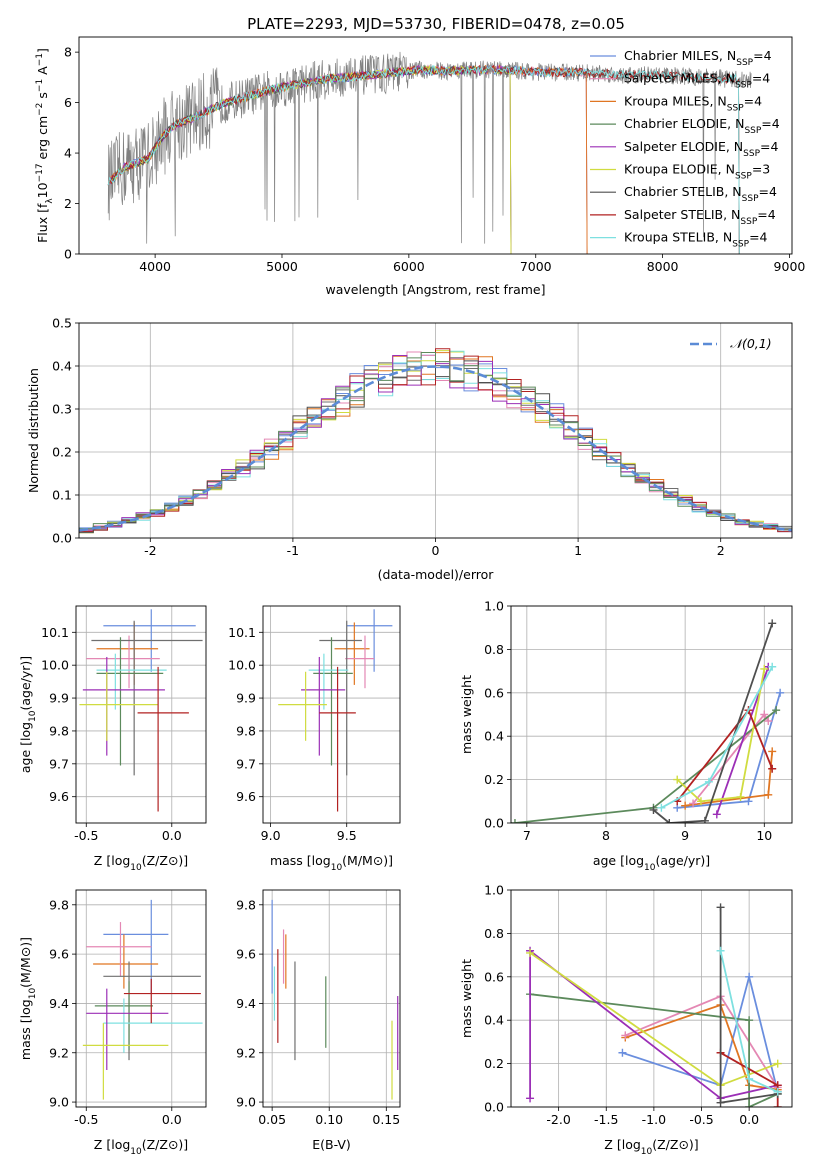 Image resolution: width=819 pixels, height=1170 pixels. Describe the element at coordinates (141, 710) in the screenshot. I see `age_vs_Z-plot` at that location.